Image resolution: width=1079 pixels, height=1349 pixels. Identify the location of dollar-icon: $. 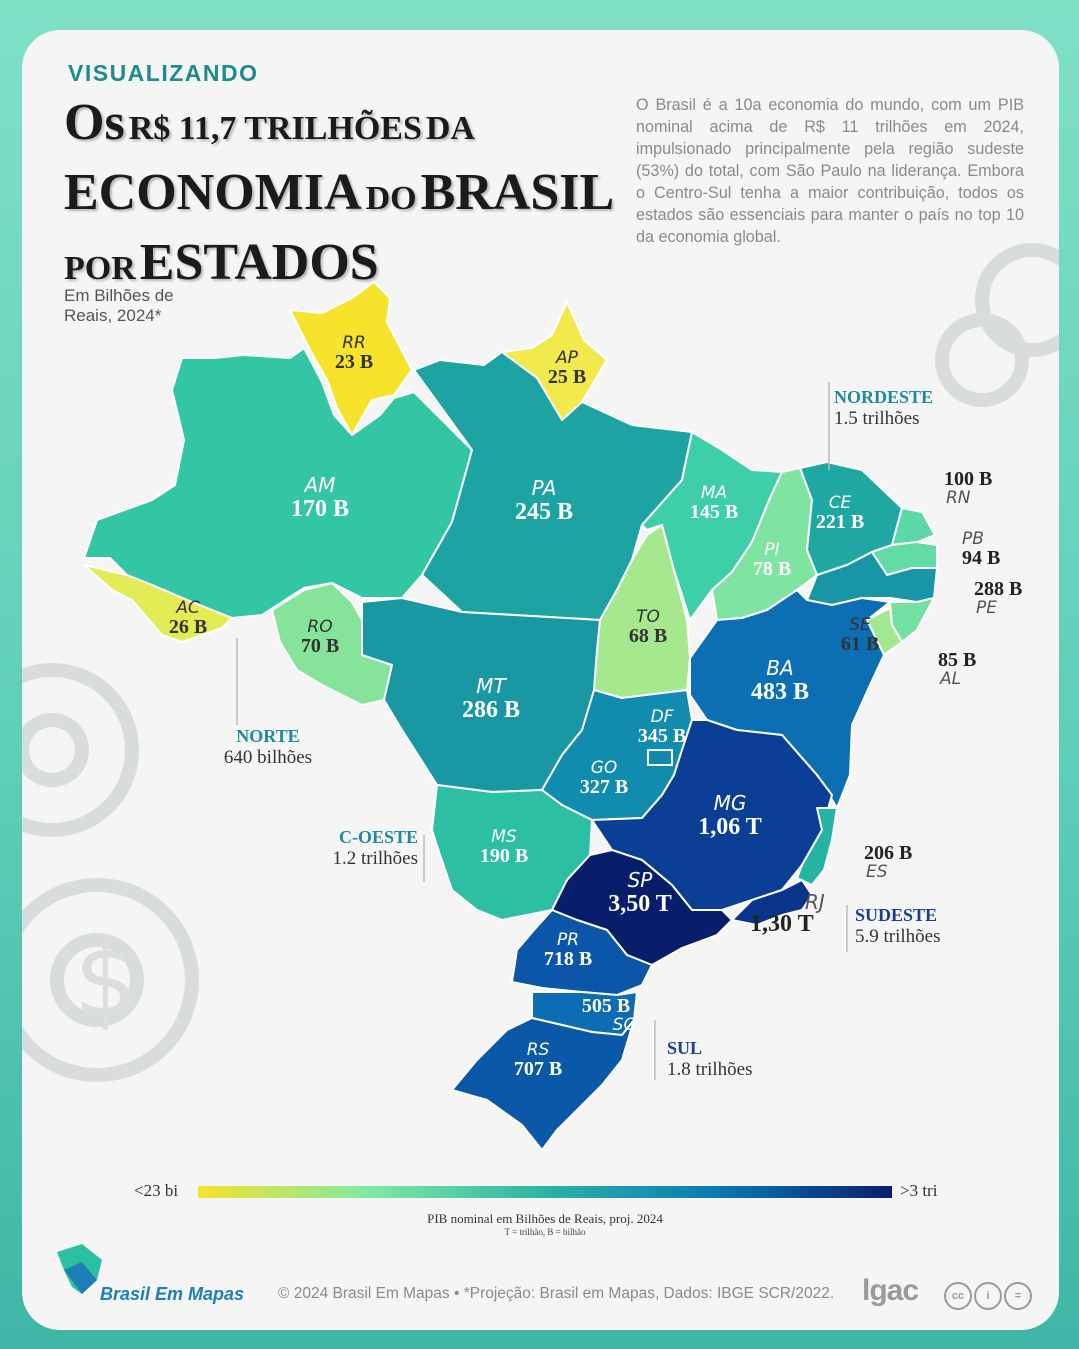
(106, 980).